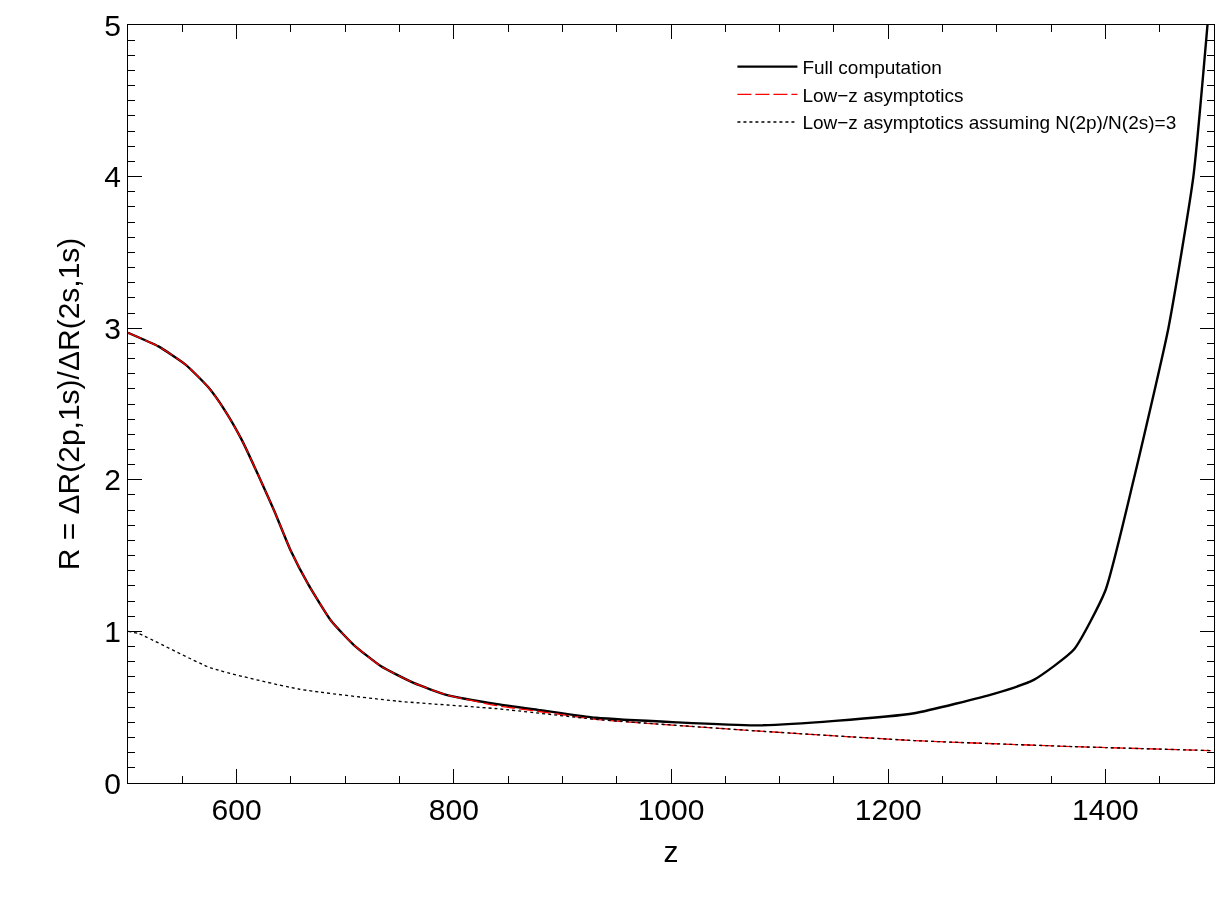 The image size is (1223, 903). Describe the element at coordinates (671, 809) in the screenshot. I see `x-tick-label: 1000` at that location.